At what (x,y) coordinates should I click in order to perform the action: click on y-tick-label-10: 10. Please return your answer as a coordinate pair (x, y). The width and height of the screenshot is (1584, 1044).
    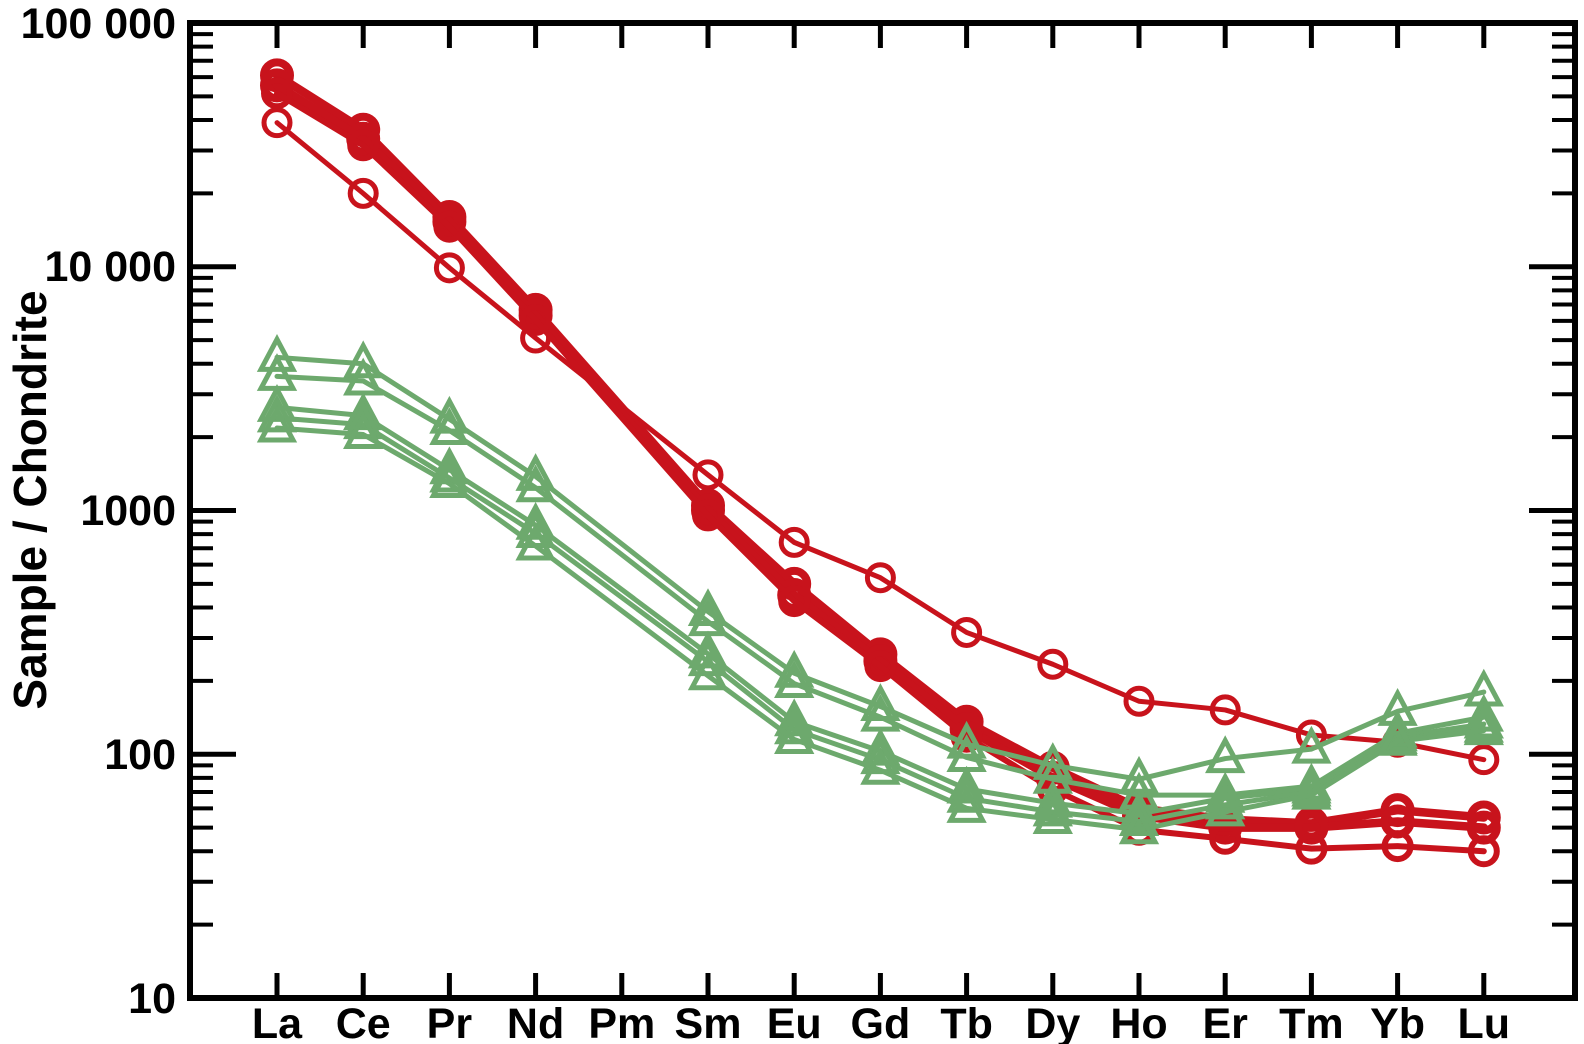
    Looking at the image, I should click on (152, 999).